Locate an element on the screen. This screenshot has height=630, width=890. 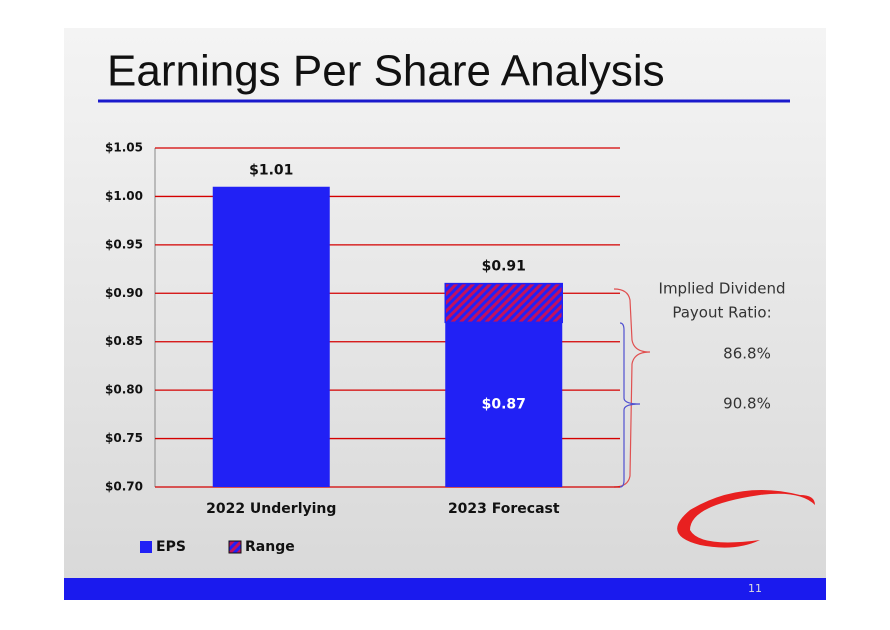
annotation: Implied Dividend is located at coordinates (722, 289).